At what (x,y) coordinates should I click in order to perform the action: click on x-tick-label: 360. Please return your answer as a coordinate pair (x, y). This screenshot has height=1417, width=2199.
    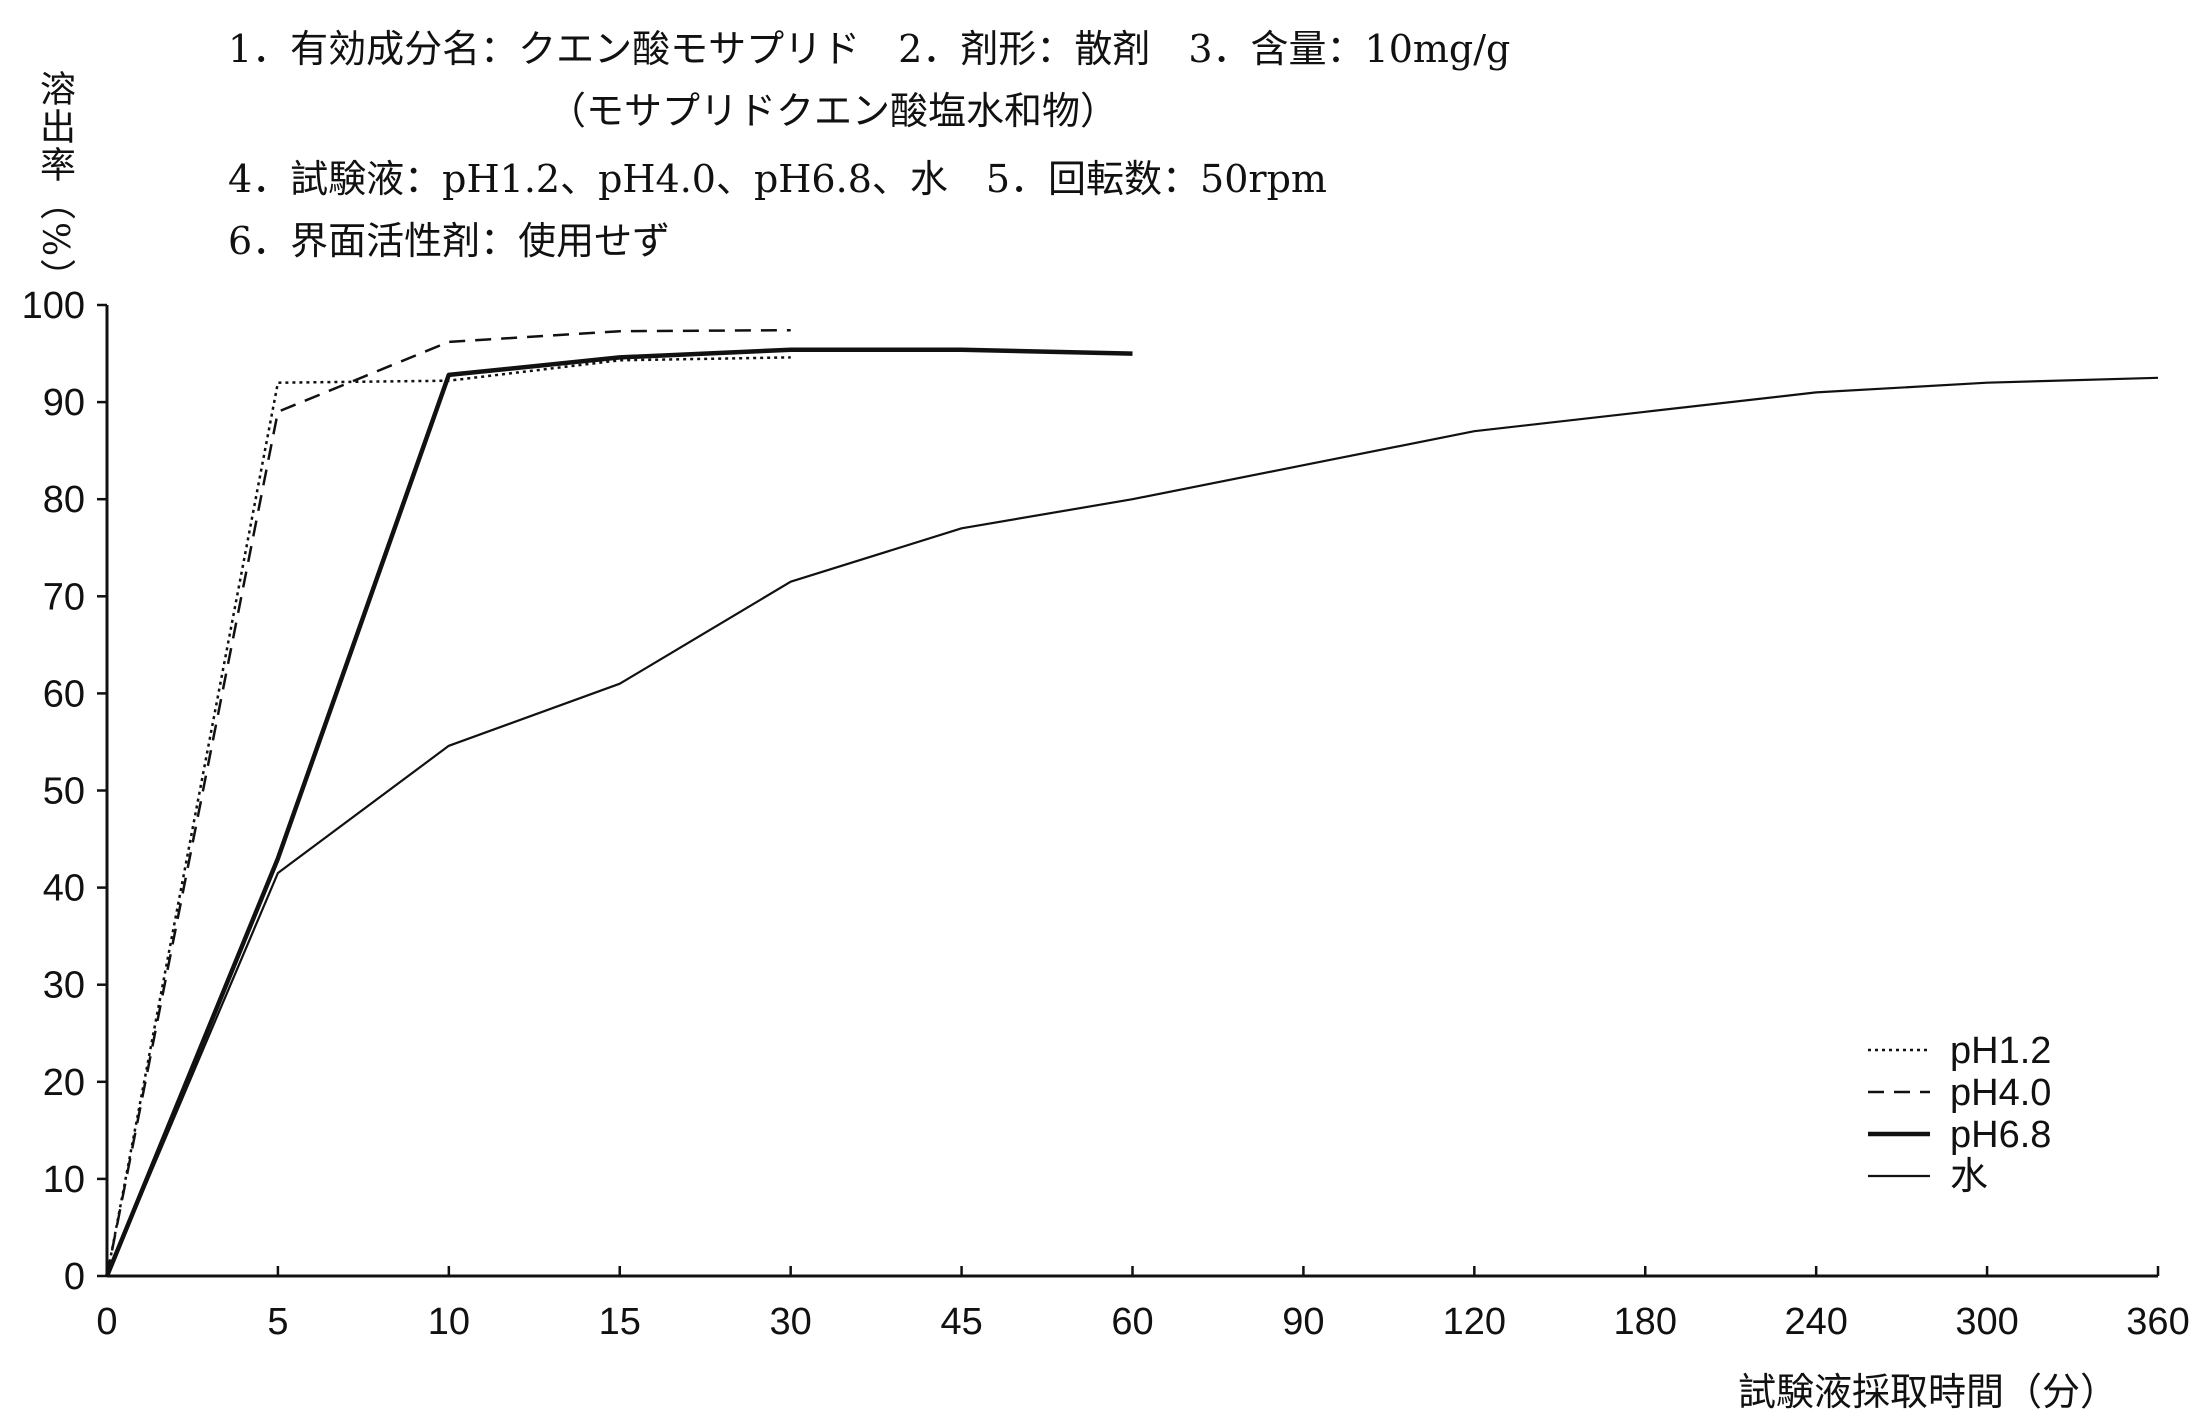
    Looking at the image, I should click on (2157, 1322).